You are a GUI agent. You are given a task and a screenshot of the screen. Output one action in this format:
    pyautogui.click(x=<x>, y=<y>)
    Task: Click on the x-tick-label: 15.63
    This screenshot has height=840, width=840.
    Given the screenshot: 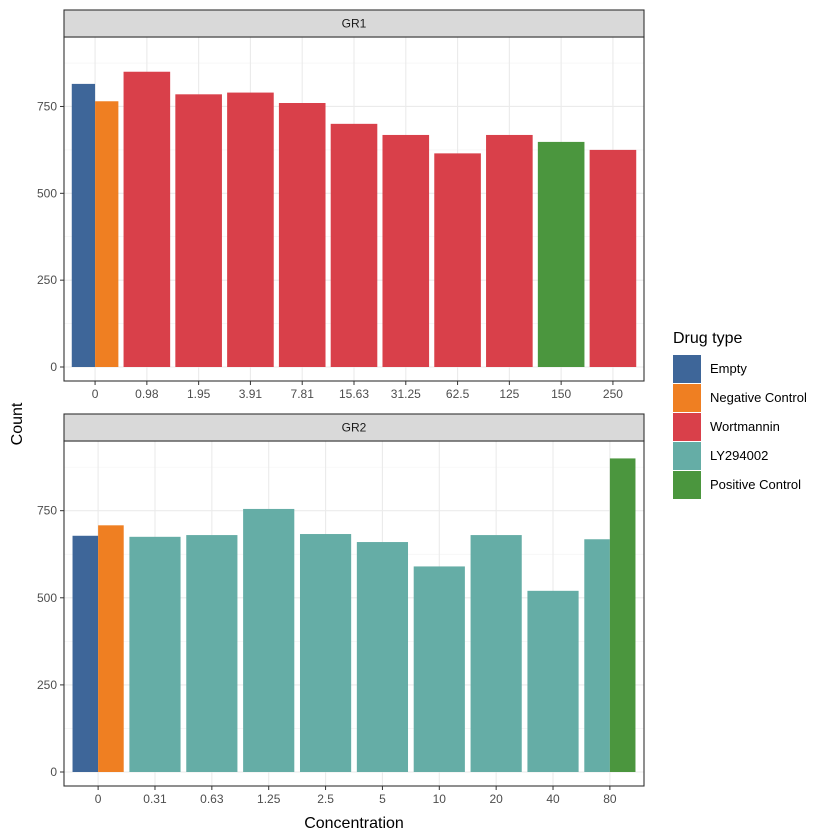 What is the action you would take?
    pyautogui.click(x=354, y=394)
    